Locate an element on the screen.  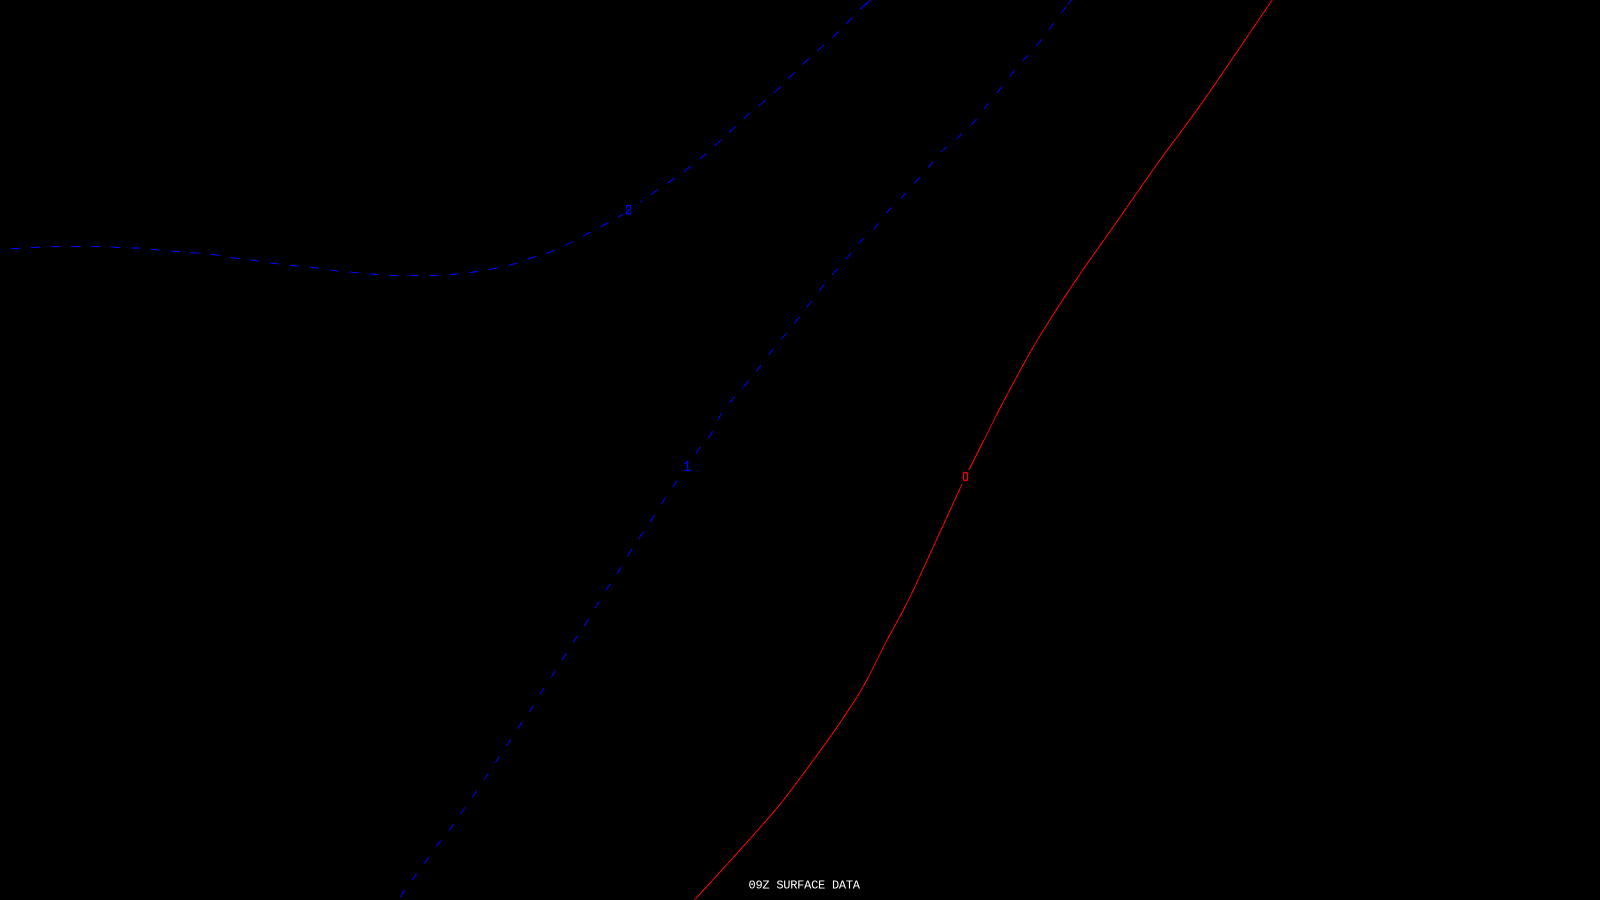
svg-text: 09Z SURFACE DATA is located at coordinates (805, 886).